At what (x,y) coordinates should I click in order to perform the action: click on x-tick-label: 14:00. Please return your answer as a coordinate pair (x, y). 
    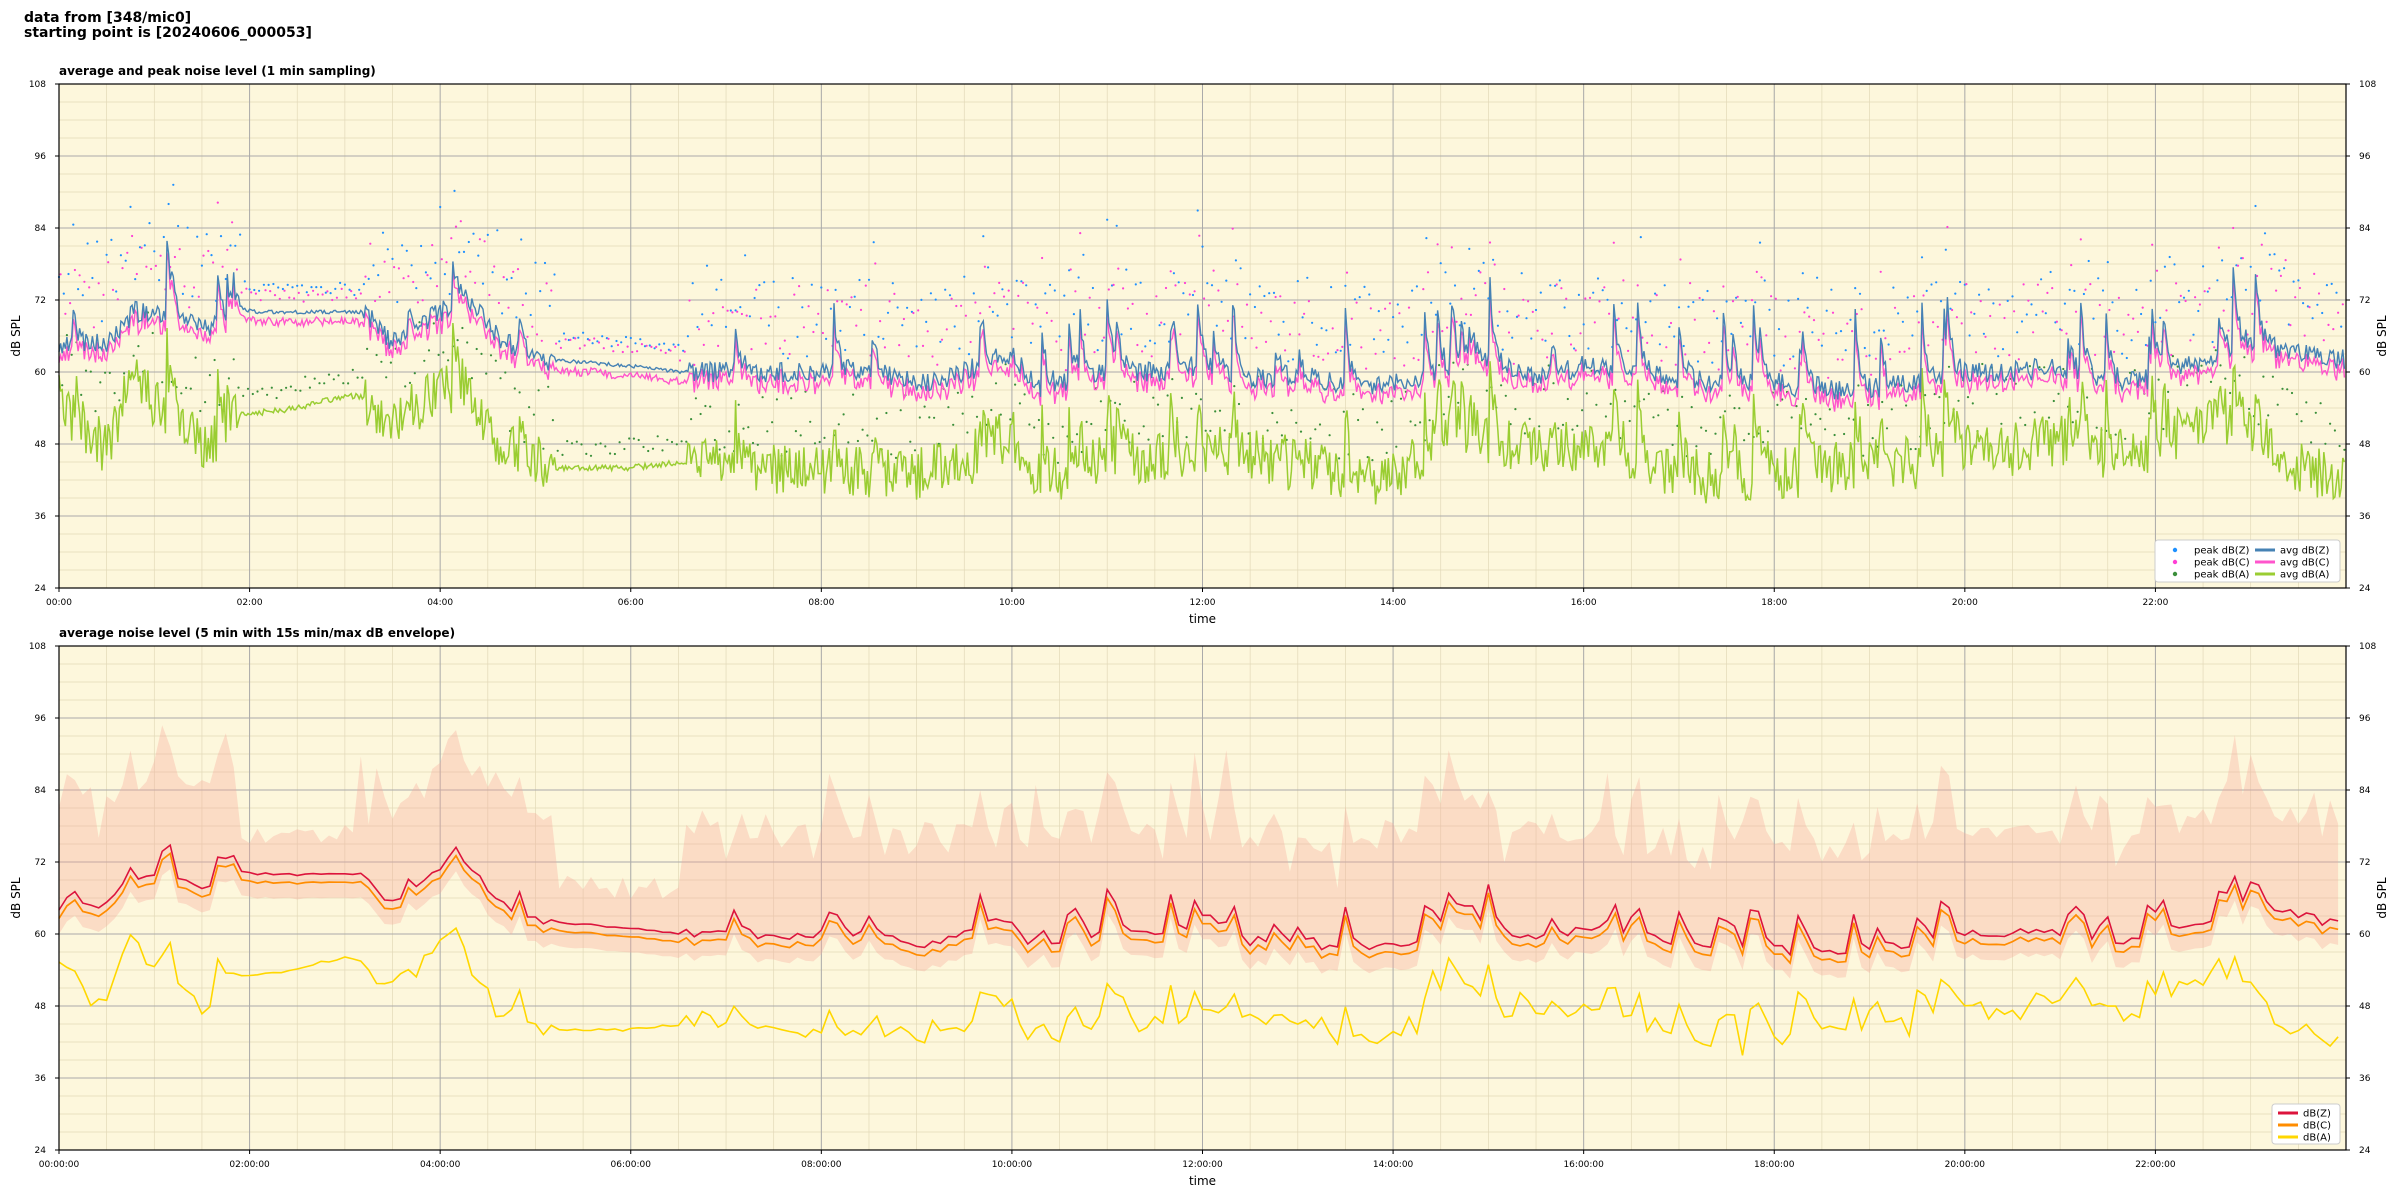
    Looking at the image, I should click on (1393, 603).